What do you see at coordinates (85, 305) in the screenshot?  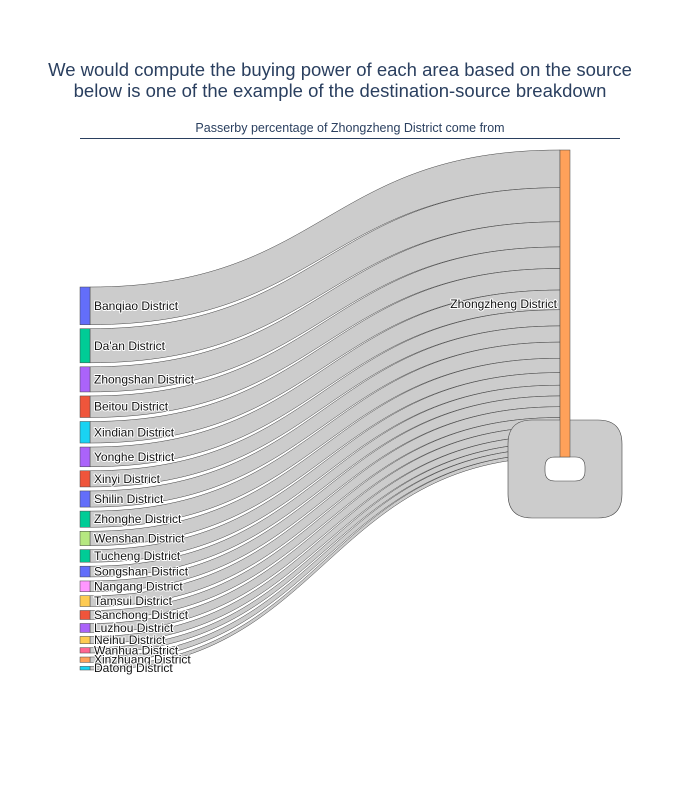 I see `node-banqiao-district` at bounding box center [85, 305].